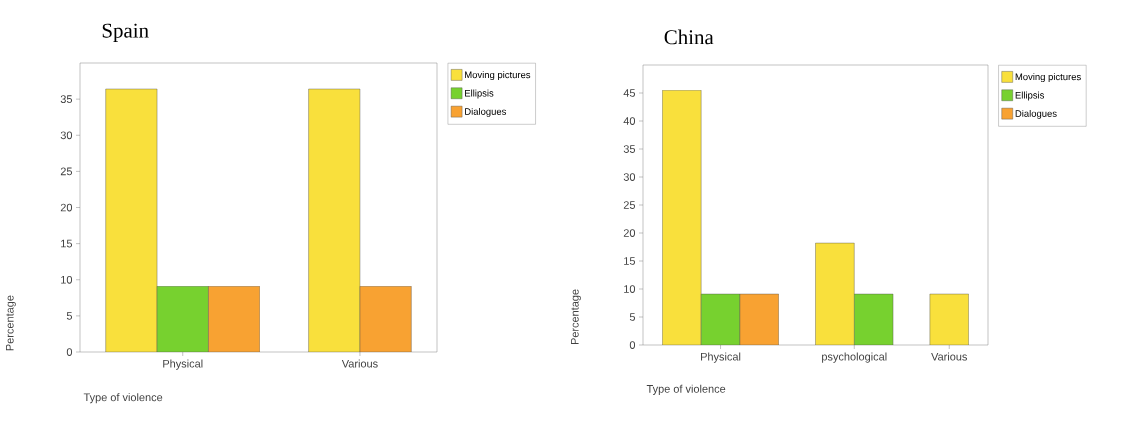  I want to click on y-tick-label: 45, so click(629, 93).